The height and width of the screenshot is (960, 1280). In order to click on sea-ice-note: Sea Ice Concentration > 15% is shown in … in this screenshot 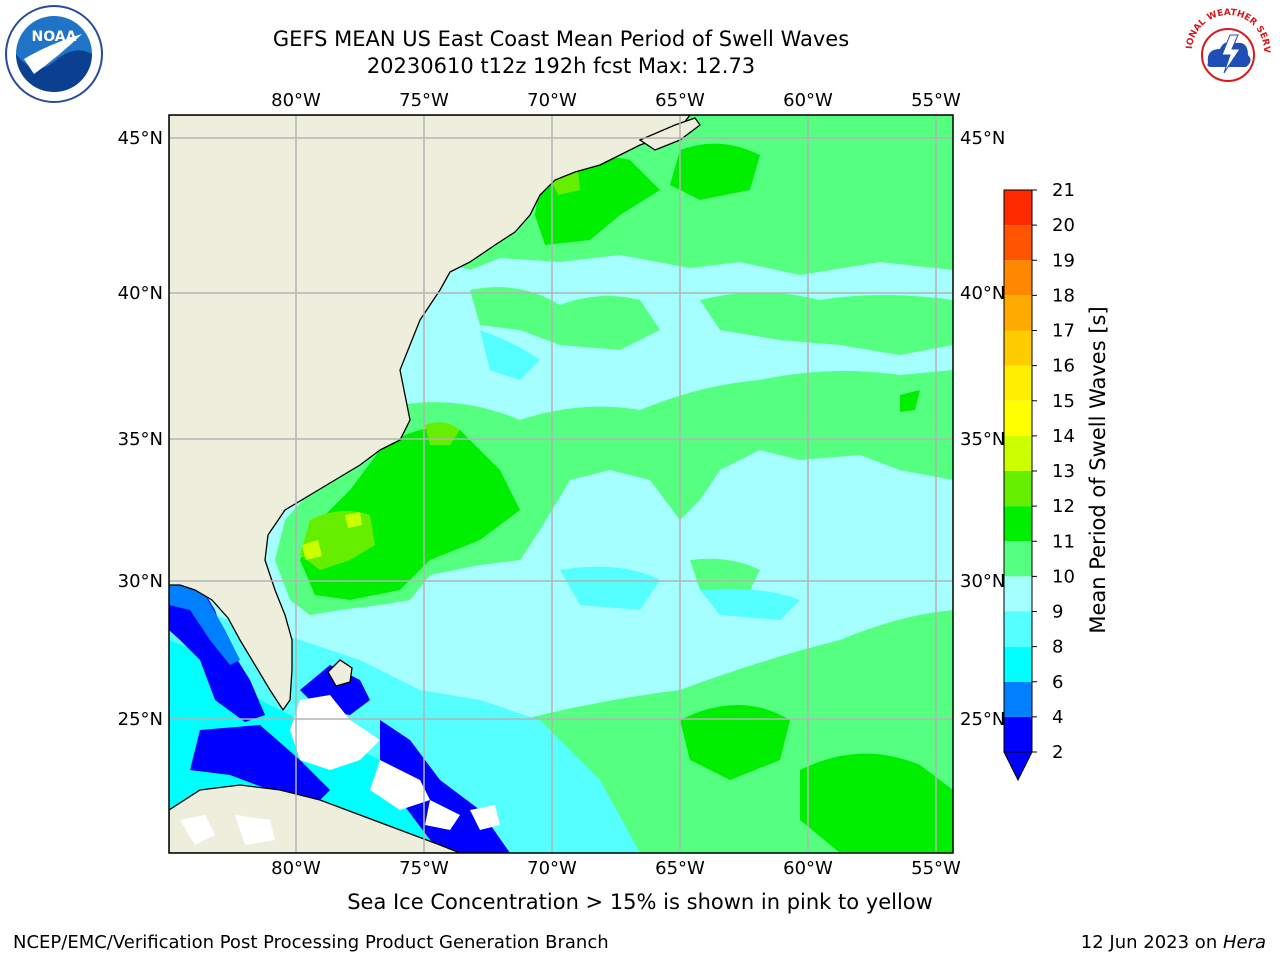, I will do `click(640, 902)`.